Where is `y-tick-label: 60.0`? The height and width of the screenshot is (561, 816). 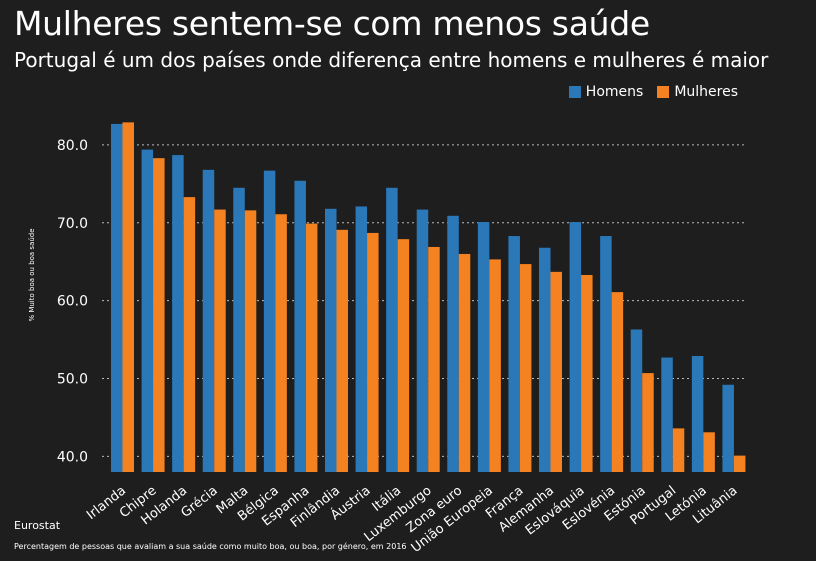
y-tick-label: 60.0 is located at coordinates (72, 302).